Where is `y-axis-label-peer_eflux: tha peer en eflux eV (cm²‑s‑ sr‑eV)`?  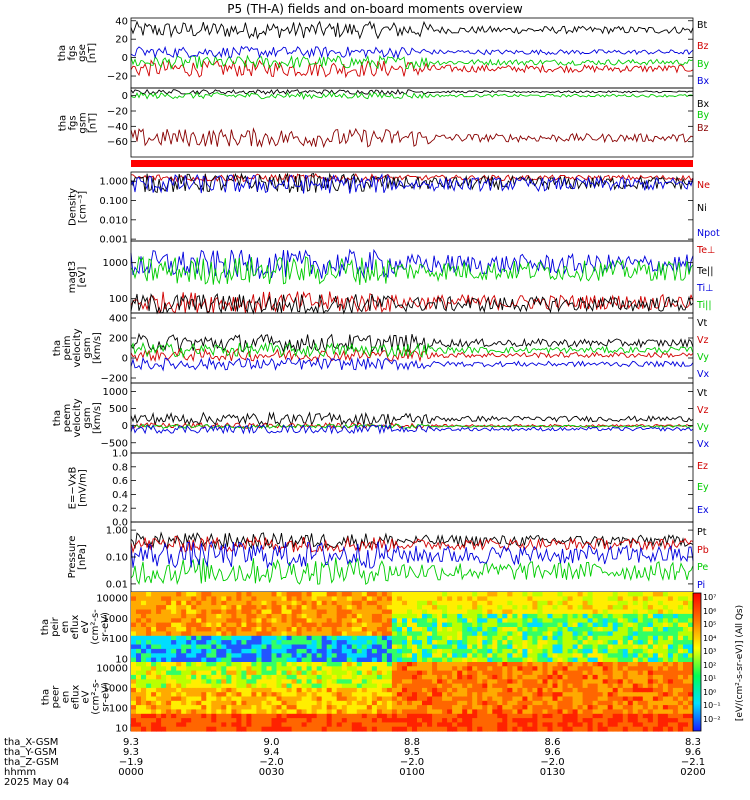 y-axis-label-peer_eflux: tha peer en eflux eV (cm²‑s‑ sr‑eV) is located at coordinates (75, 696).